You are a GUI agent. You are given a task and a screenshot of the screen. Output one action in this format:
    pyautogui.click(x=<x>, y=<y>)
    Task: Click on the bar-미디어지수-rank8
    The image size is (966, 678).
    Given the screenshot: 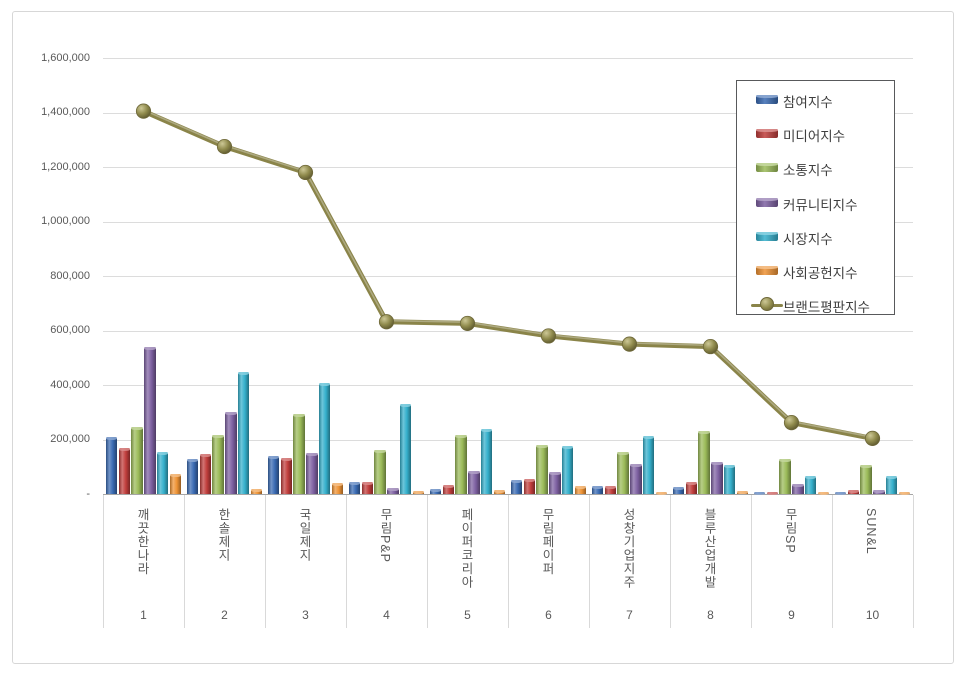 What is the action you would take?
    pyautogui.click(x=691, y=487)
    